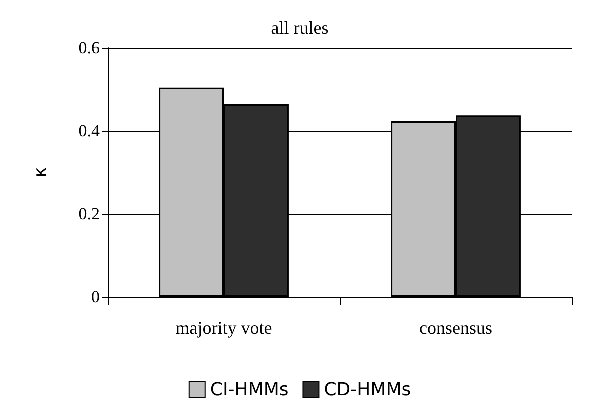  I want to click on legend-label: CD-HMMs, so click(368, 390).